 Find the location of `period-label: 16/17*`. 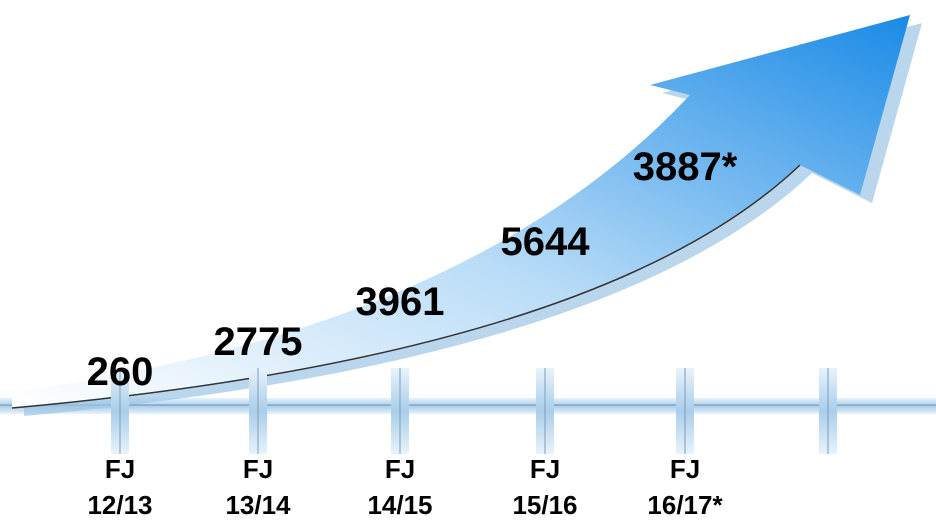

period-label: 16/17* is located at coordinates (685, 505).